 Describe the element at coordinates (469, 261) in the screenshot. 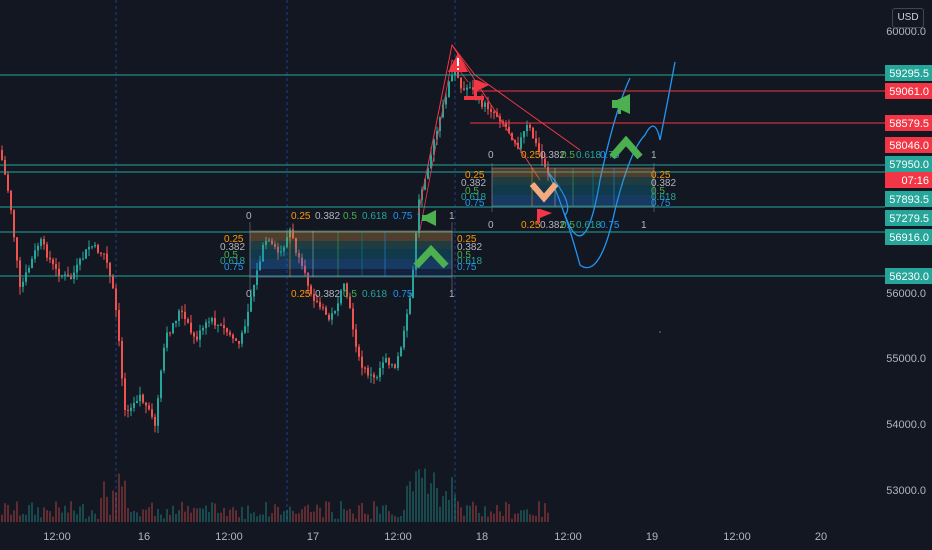

I see `fib-rside-0618: 0.618` at that location.